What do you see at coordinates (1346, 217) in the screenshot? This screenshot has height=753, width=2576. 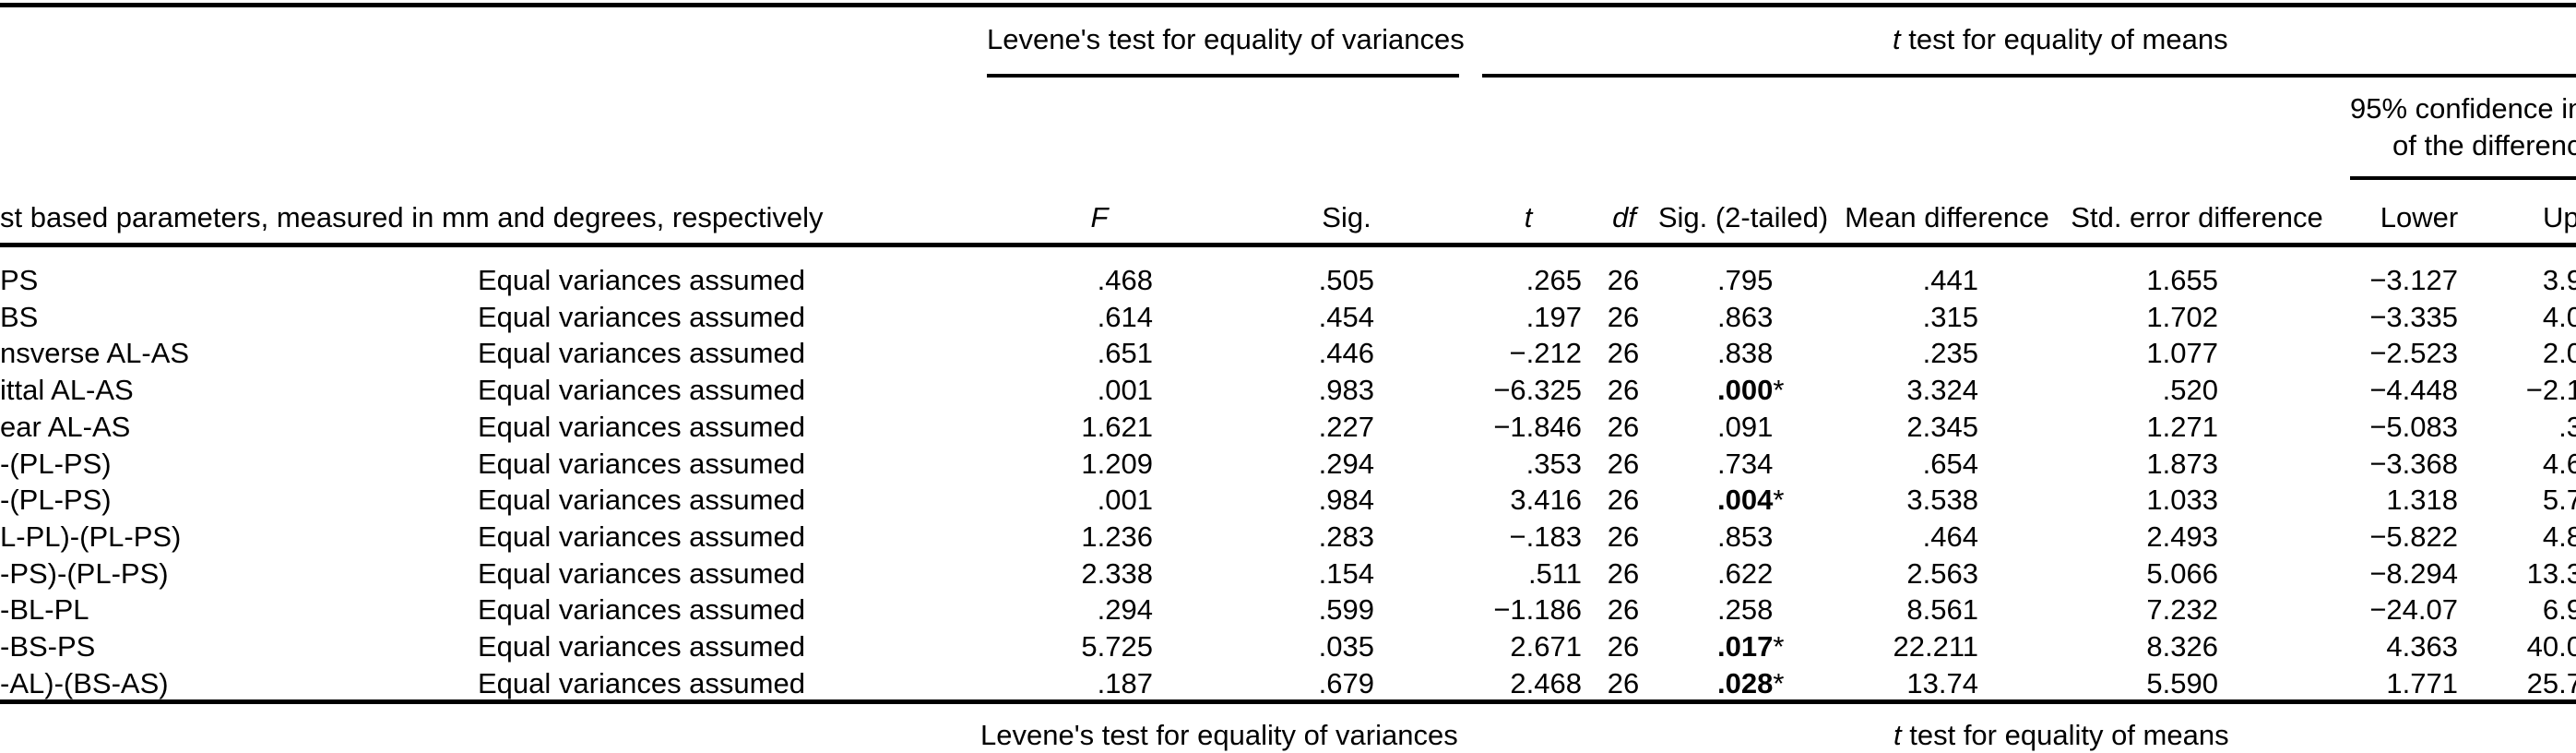 I see `column-header-sig: Sig.` at bounding box center [1346, 217].